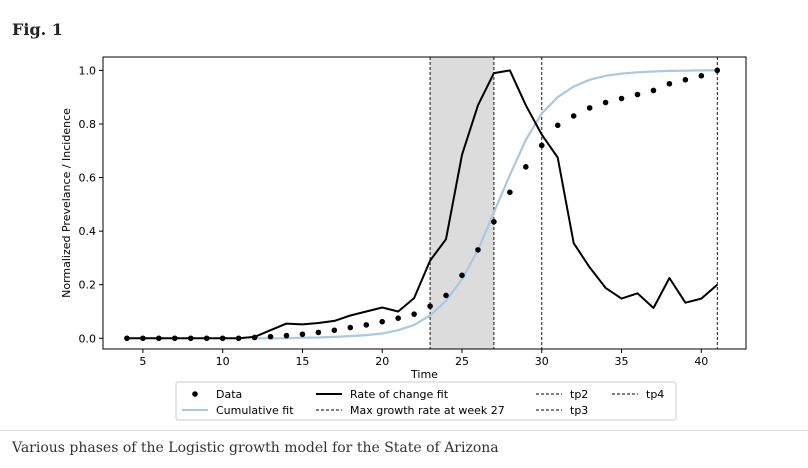 This screenshot has width=808, height=468. I want to click on x-tick-label: 5, so click(142, 361).